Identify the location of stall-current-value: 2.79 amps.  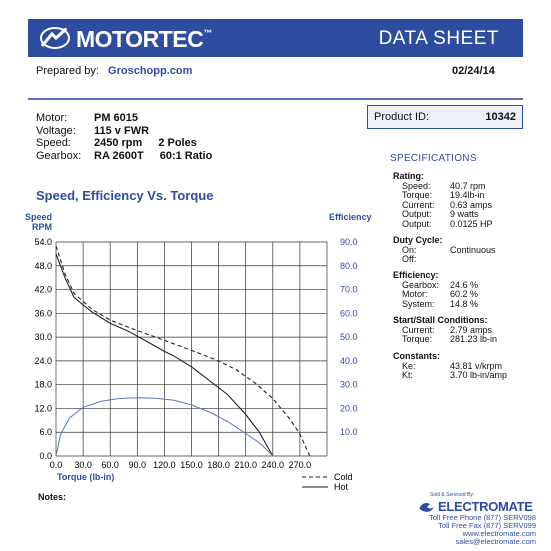
(471, 329).